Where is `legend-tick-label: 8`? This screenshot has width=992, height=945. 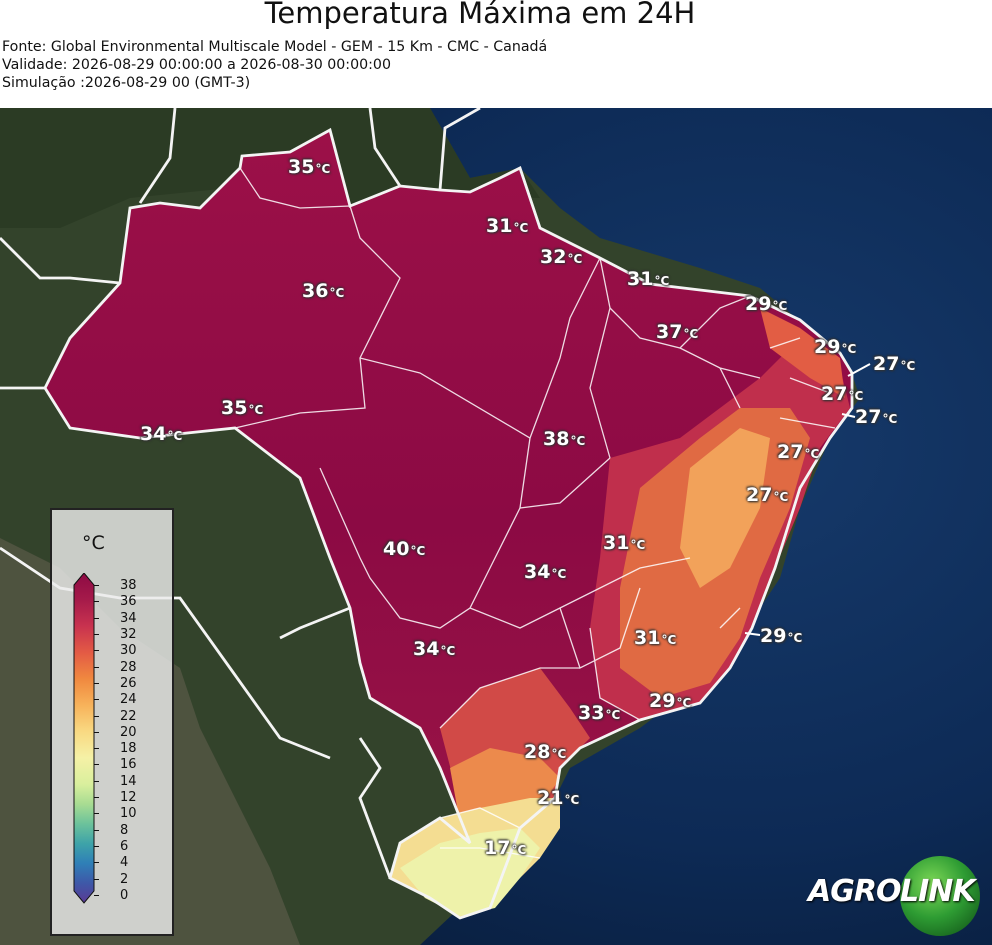
legend-tick-label: 8 is located at coordinates (124, 830).